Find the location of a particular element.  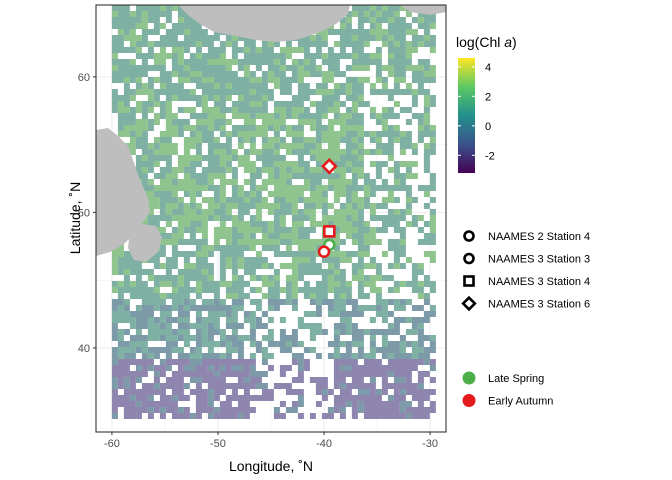

x-tick-label: -60 is located at coordinates (112, 444).